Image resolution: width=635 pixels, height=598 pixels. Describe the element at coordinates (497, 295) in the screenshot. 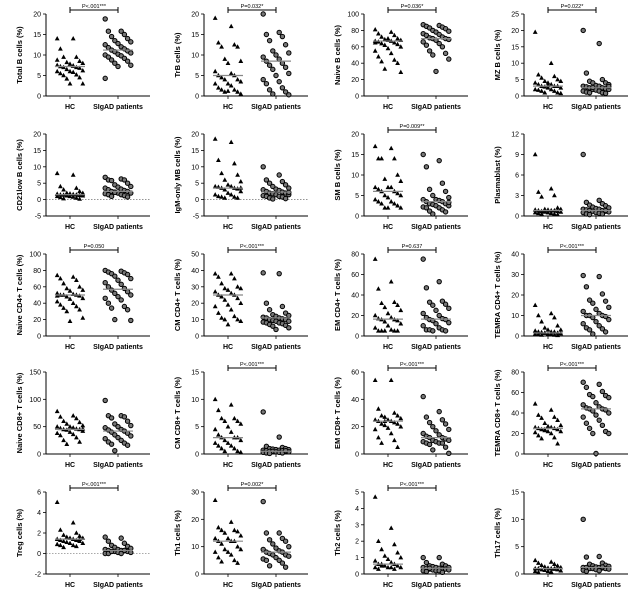

I see `y-axis-label: TEMRA CD4+ T cells (%)` at that location.